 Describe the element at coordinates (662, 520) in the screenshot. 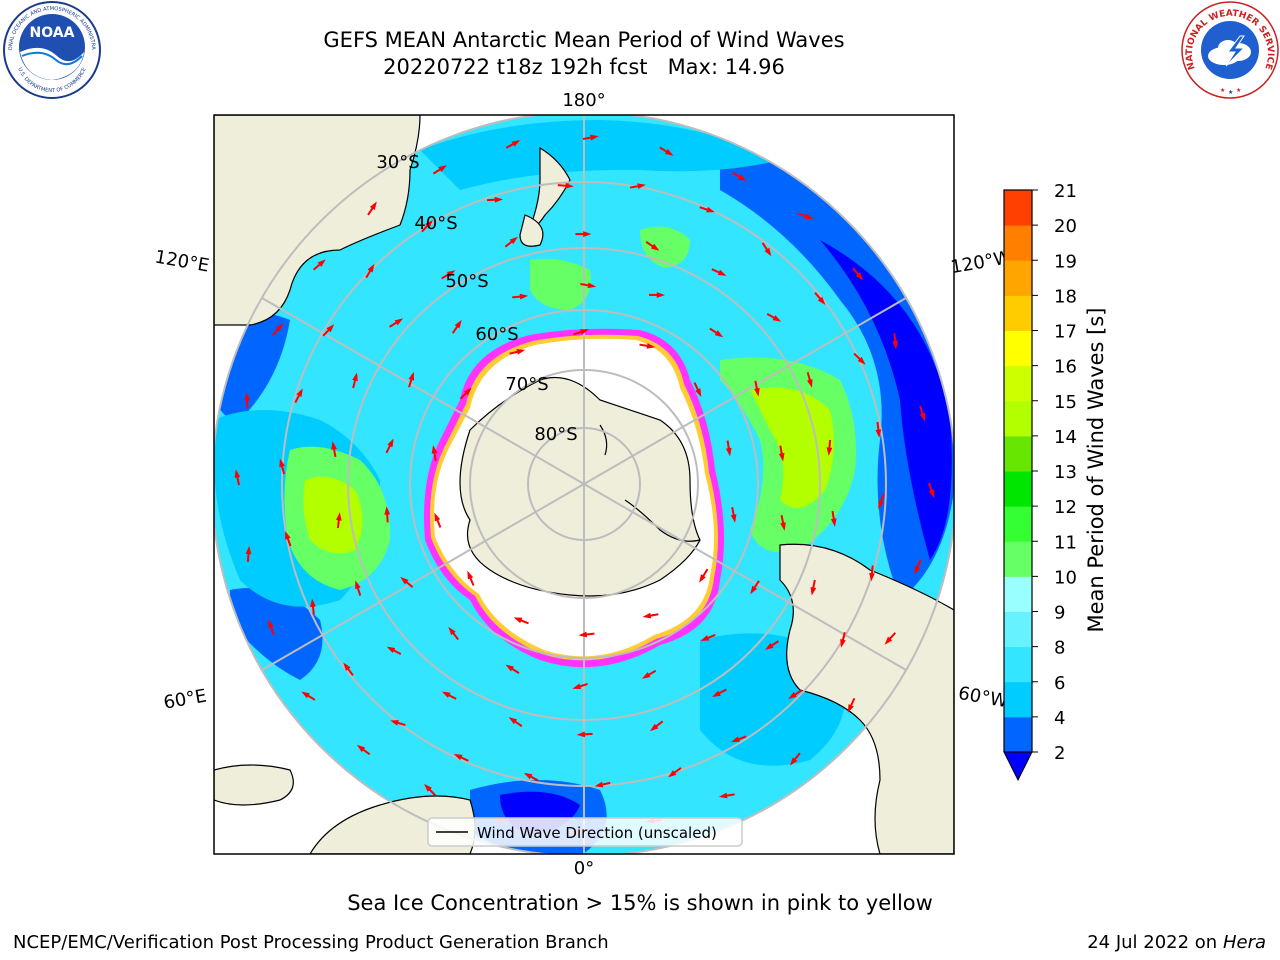

I see `antarctic-peninsula-outline` at that location.